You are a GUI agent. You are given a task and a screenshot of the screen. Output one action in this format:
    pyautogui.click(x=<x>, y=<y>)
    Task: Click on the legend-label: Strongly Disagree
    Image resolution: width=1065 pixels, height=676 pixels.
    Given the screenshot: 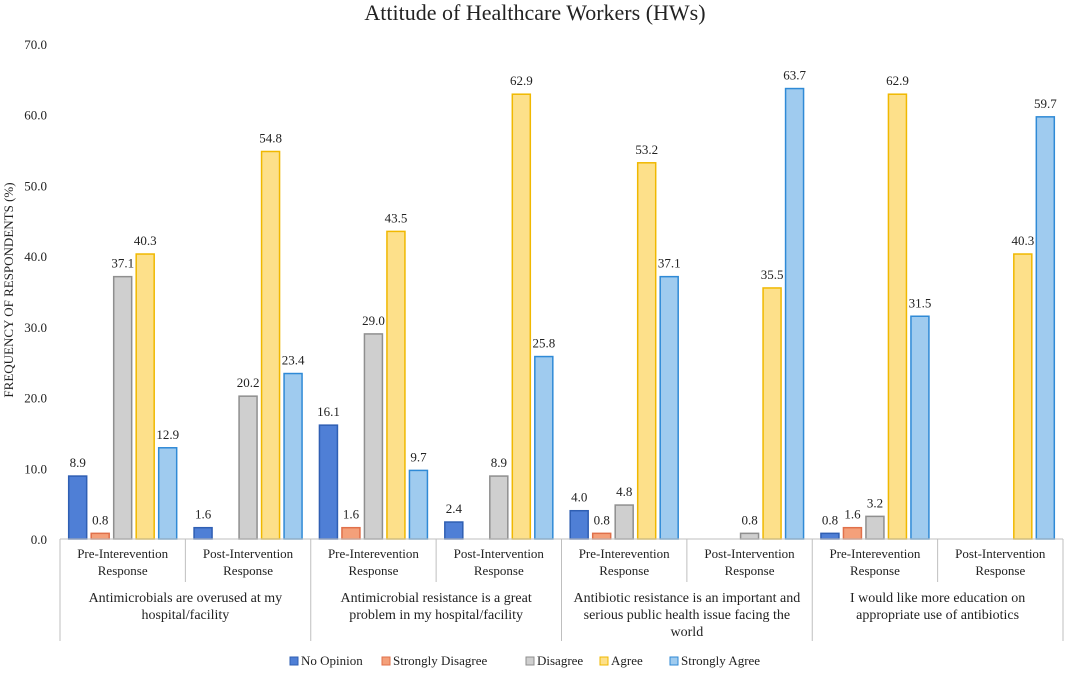 What is the action you would take?
    pyautogui.click(x=440, y=660)
    